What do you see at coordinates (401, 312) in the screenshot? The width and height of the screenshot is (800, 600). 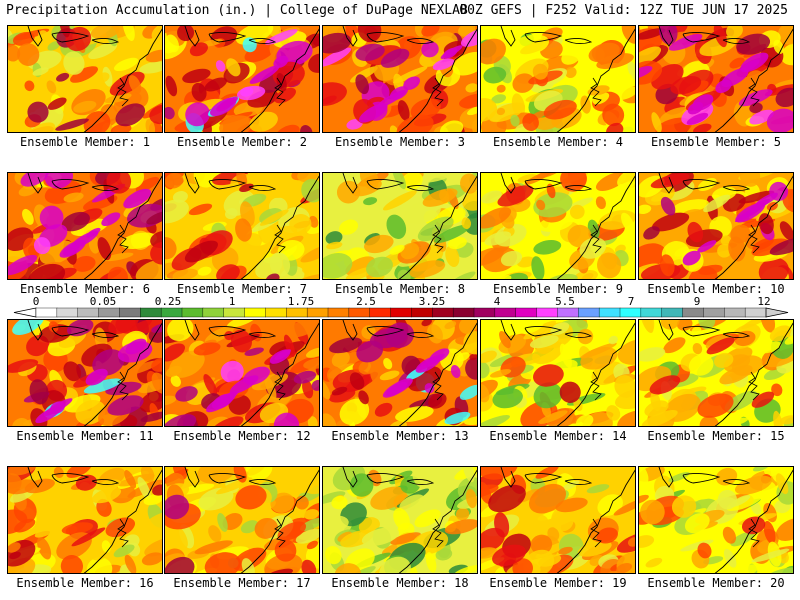 I see `colorbar-graphic` at bounding box center [401, 312].